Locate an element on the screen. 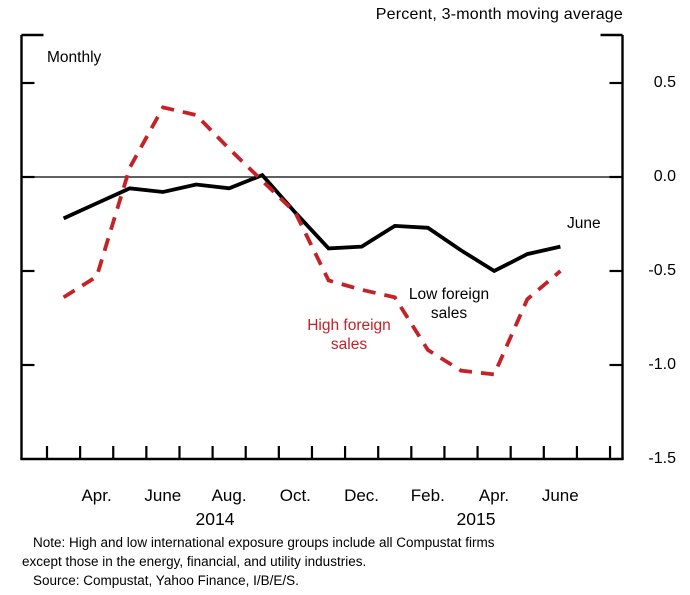 This screenshot has height=595, width=690. year-label: 2015 is located at coordinates (476, 519).